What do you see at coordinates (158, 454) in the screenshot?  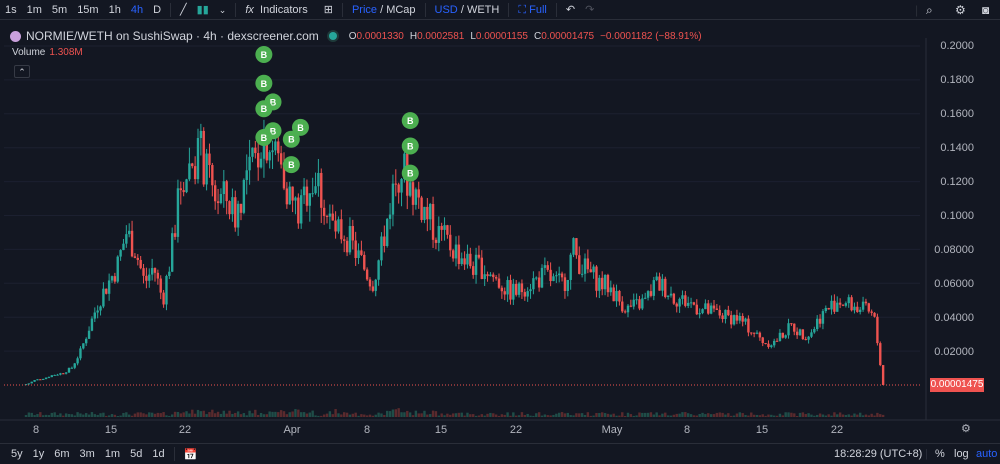 I see `range-1d: 1d` at bounding box center [158, 454].